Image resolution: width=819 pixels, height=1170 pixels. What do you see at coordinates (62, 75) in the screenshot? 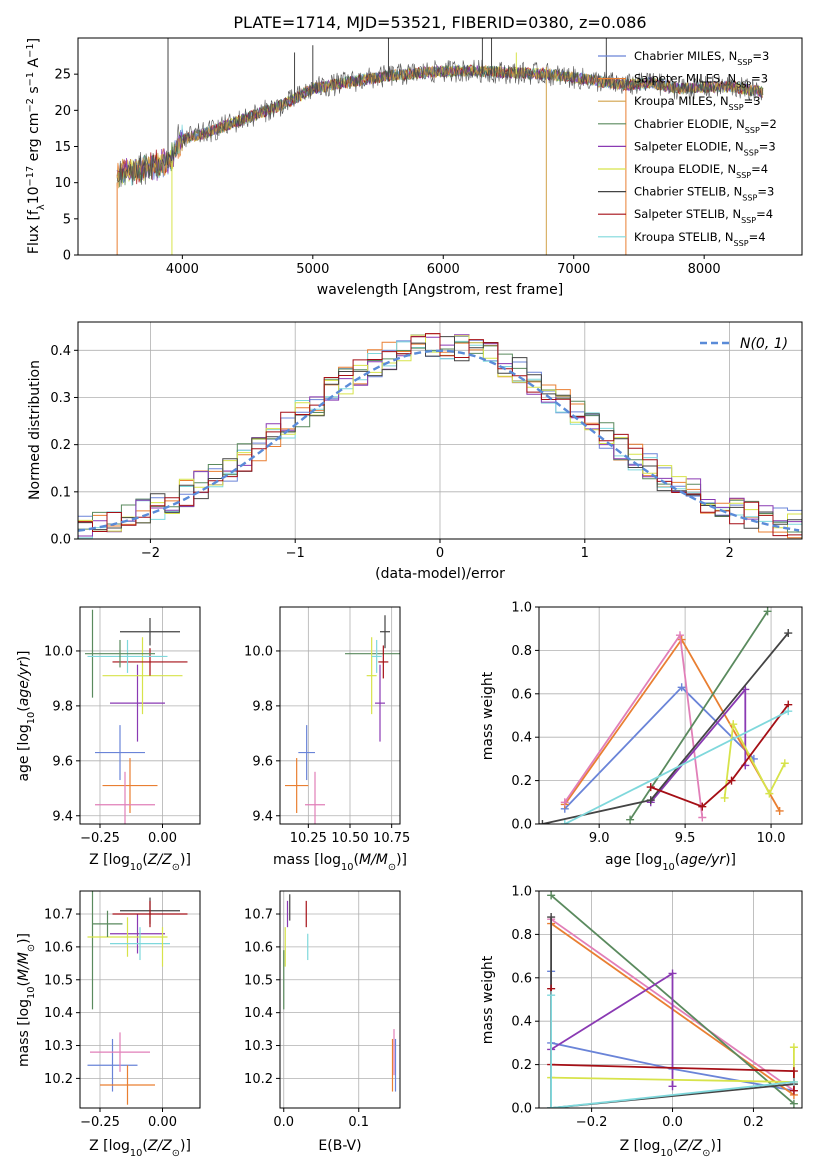
I see `y-tick-label: 25` at bounding box center [62, 75].